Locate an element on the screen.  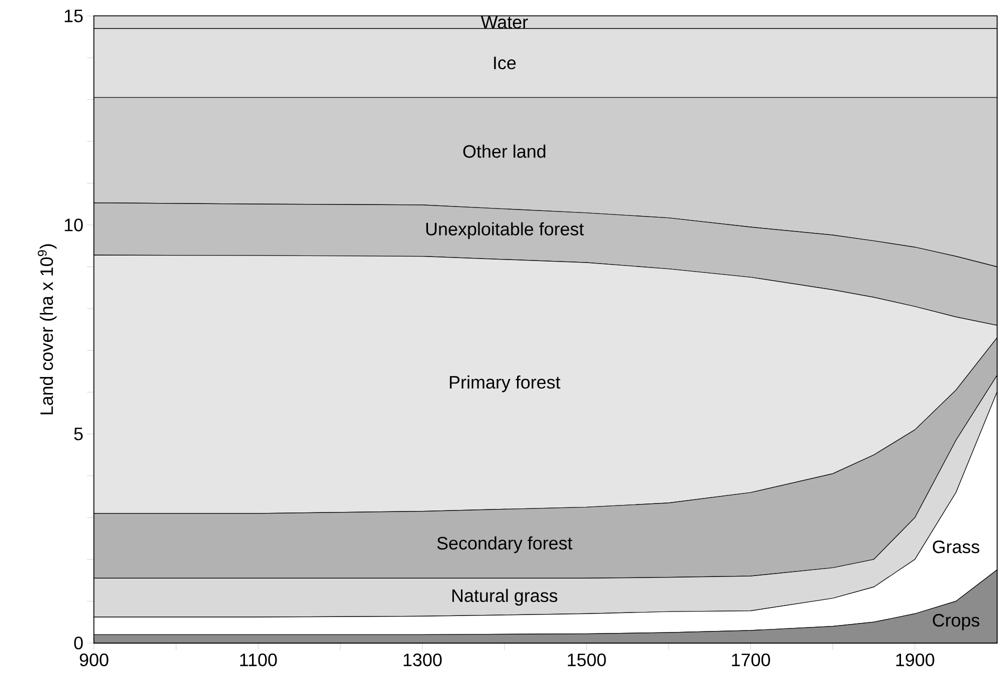
series-label: Crops is located at coordinates (956, 622).